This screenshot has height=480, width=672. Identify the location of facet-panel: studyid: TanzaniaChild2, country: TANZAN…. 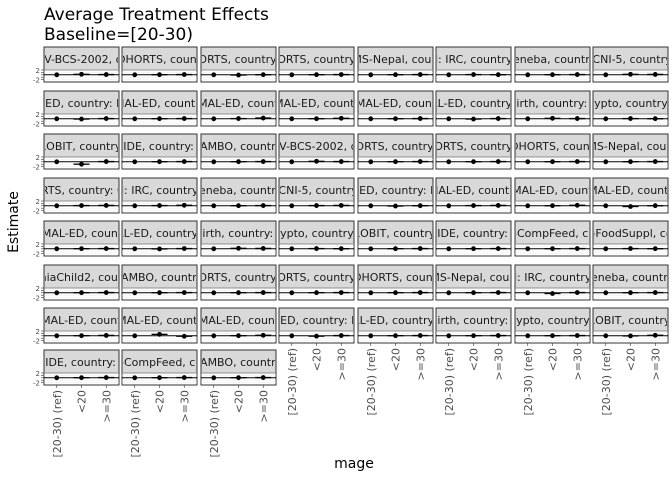
(76, 283).